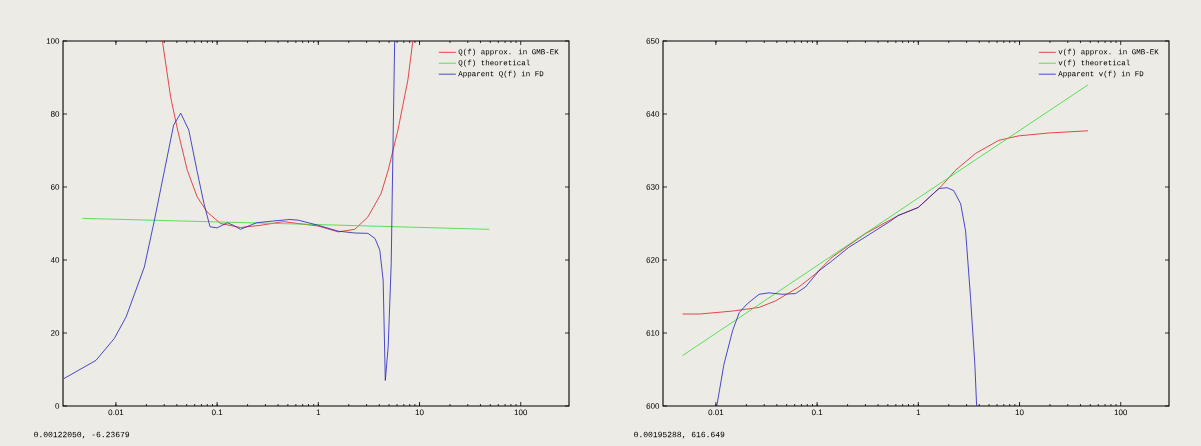 This screenshot has width=1201, height=446. What do you see at coordinates (653, 187) in the screenshot?
I see `y-tick-label: 630` at bounding box center [653, 187].